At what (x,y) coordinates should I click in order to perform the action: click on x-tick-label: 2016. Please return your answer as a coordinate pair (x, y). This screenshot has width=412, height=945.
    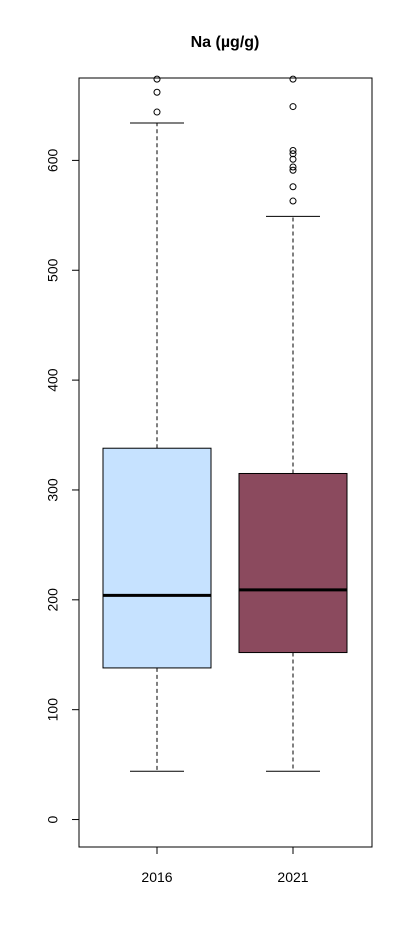
    Looking at the image, I should click on (156, 877).